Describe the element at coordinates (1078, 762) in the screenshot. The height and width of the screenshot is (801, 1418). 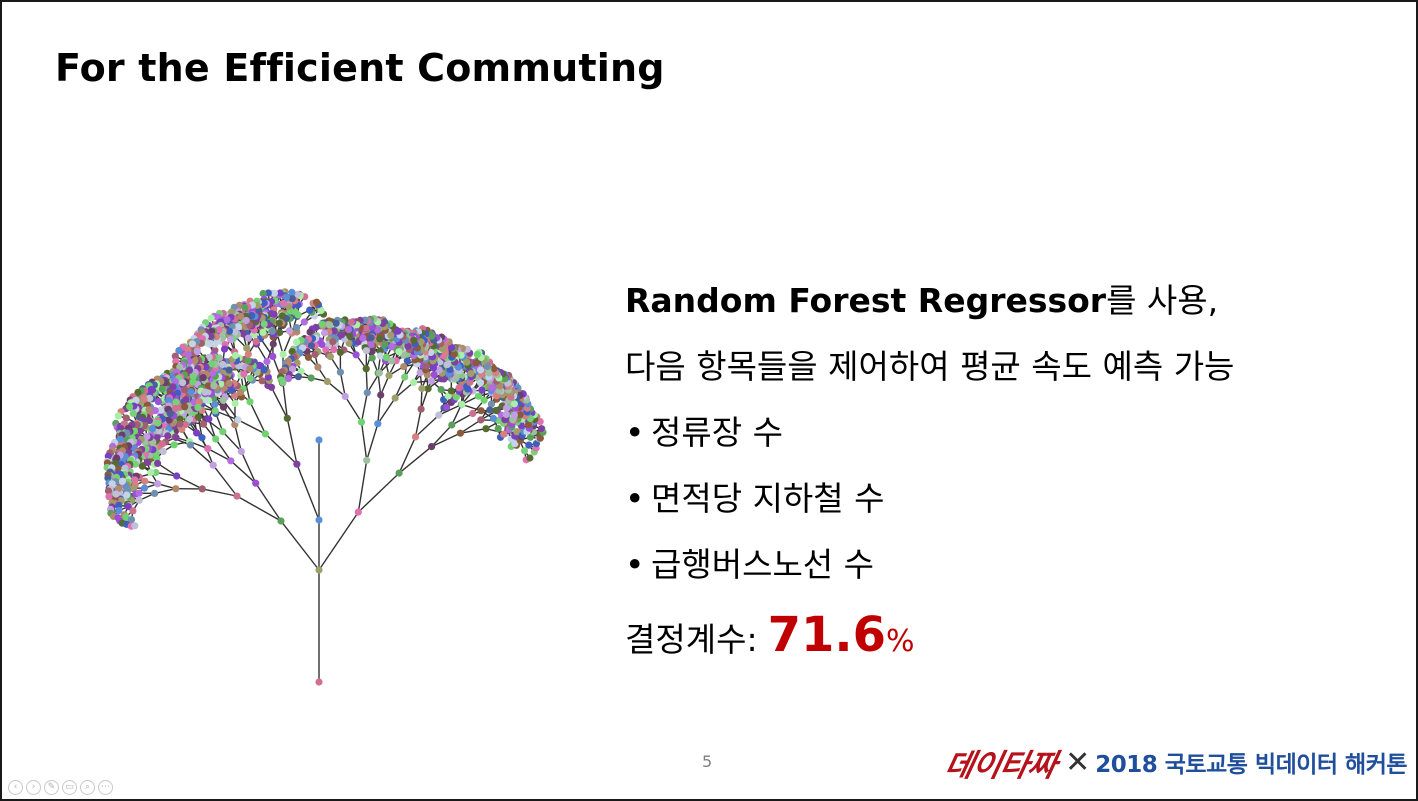
I see `times-icon: ✕` at that location.